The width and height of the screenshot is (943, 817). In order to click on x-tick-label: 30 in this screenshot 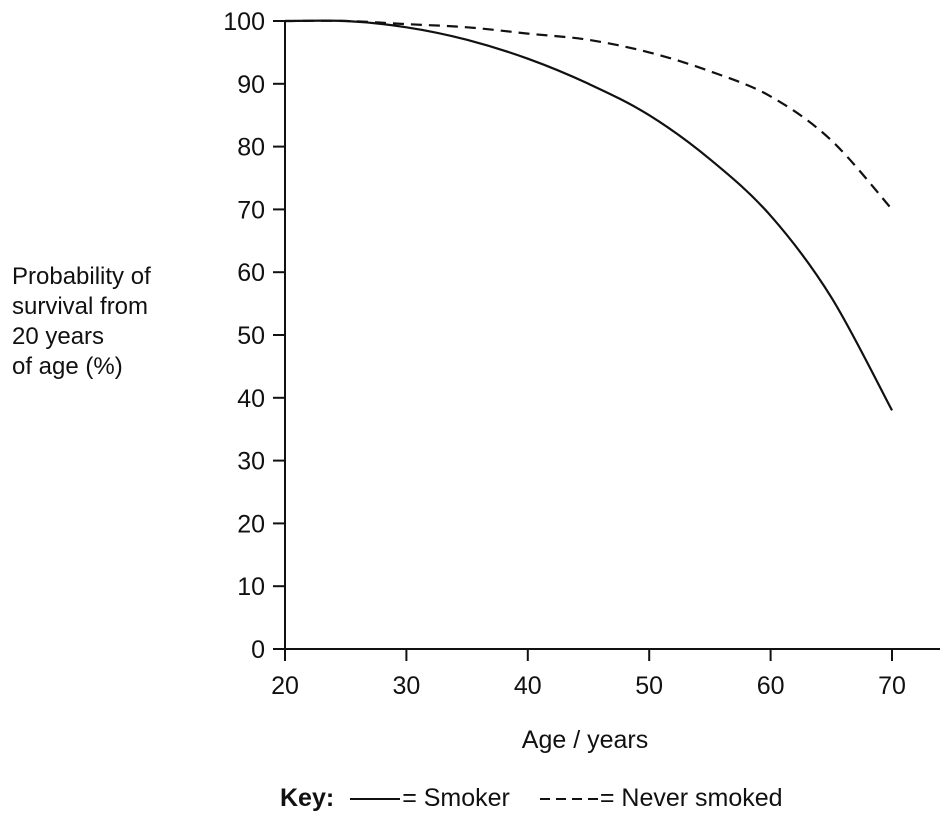, I will do `click(406, 686)`.